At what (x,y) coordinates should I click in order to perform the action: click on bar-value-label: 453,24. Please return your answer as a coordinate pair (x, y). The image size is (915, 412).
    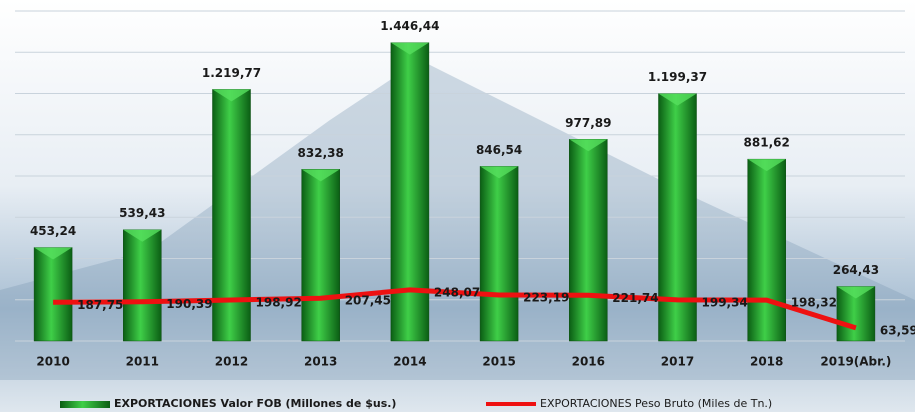
    Looking at the image, I should click on (53, 231).